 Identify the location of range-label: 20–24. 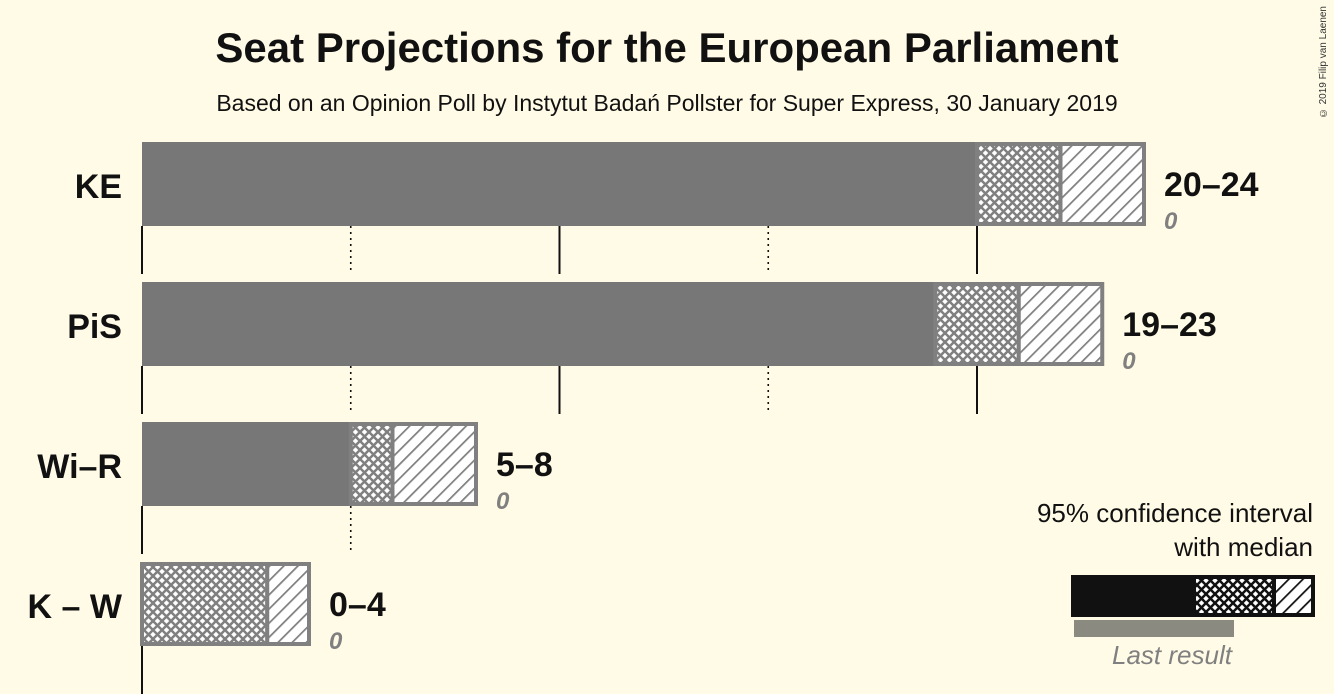
(1211, 185).